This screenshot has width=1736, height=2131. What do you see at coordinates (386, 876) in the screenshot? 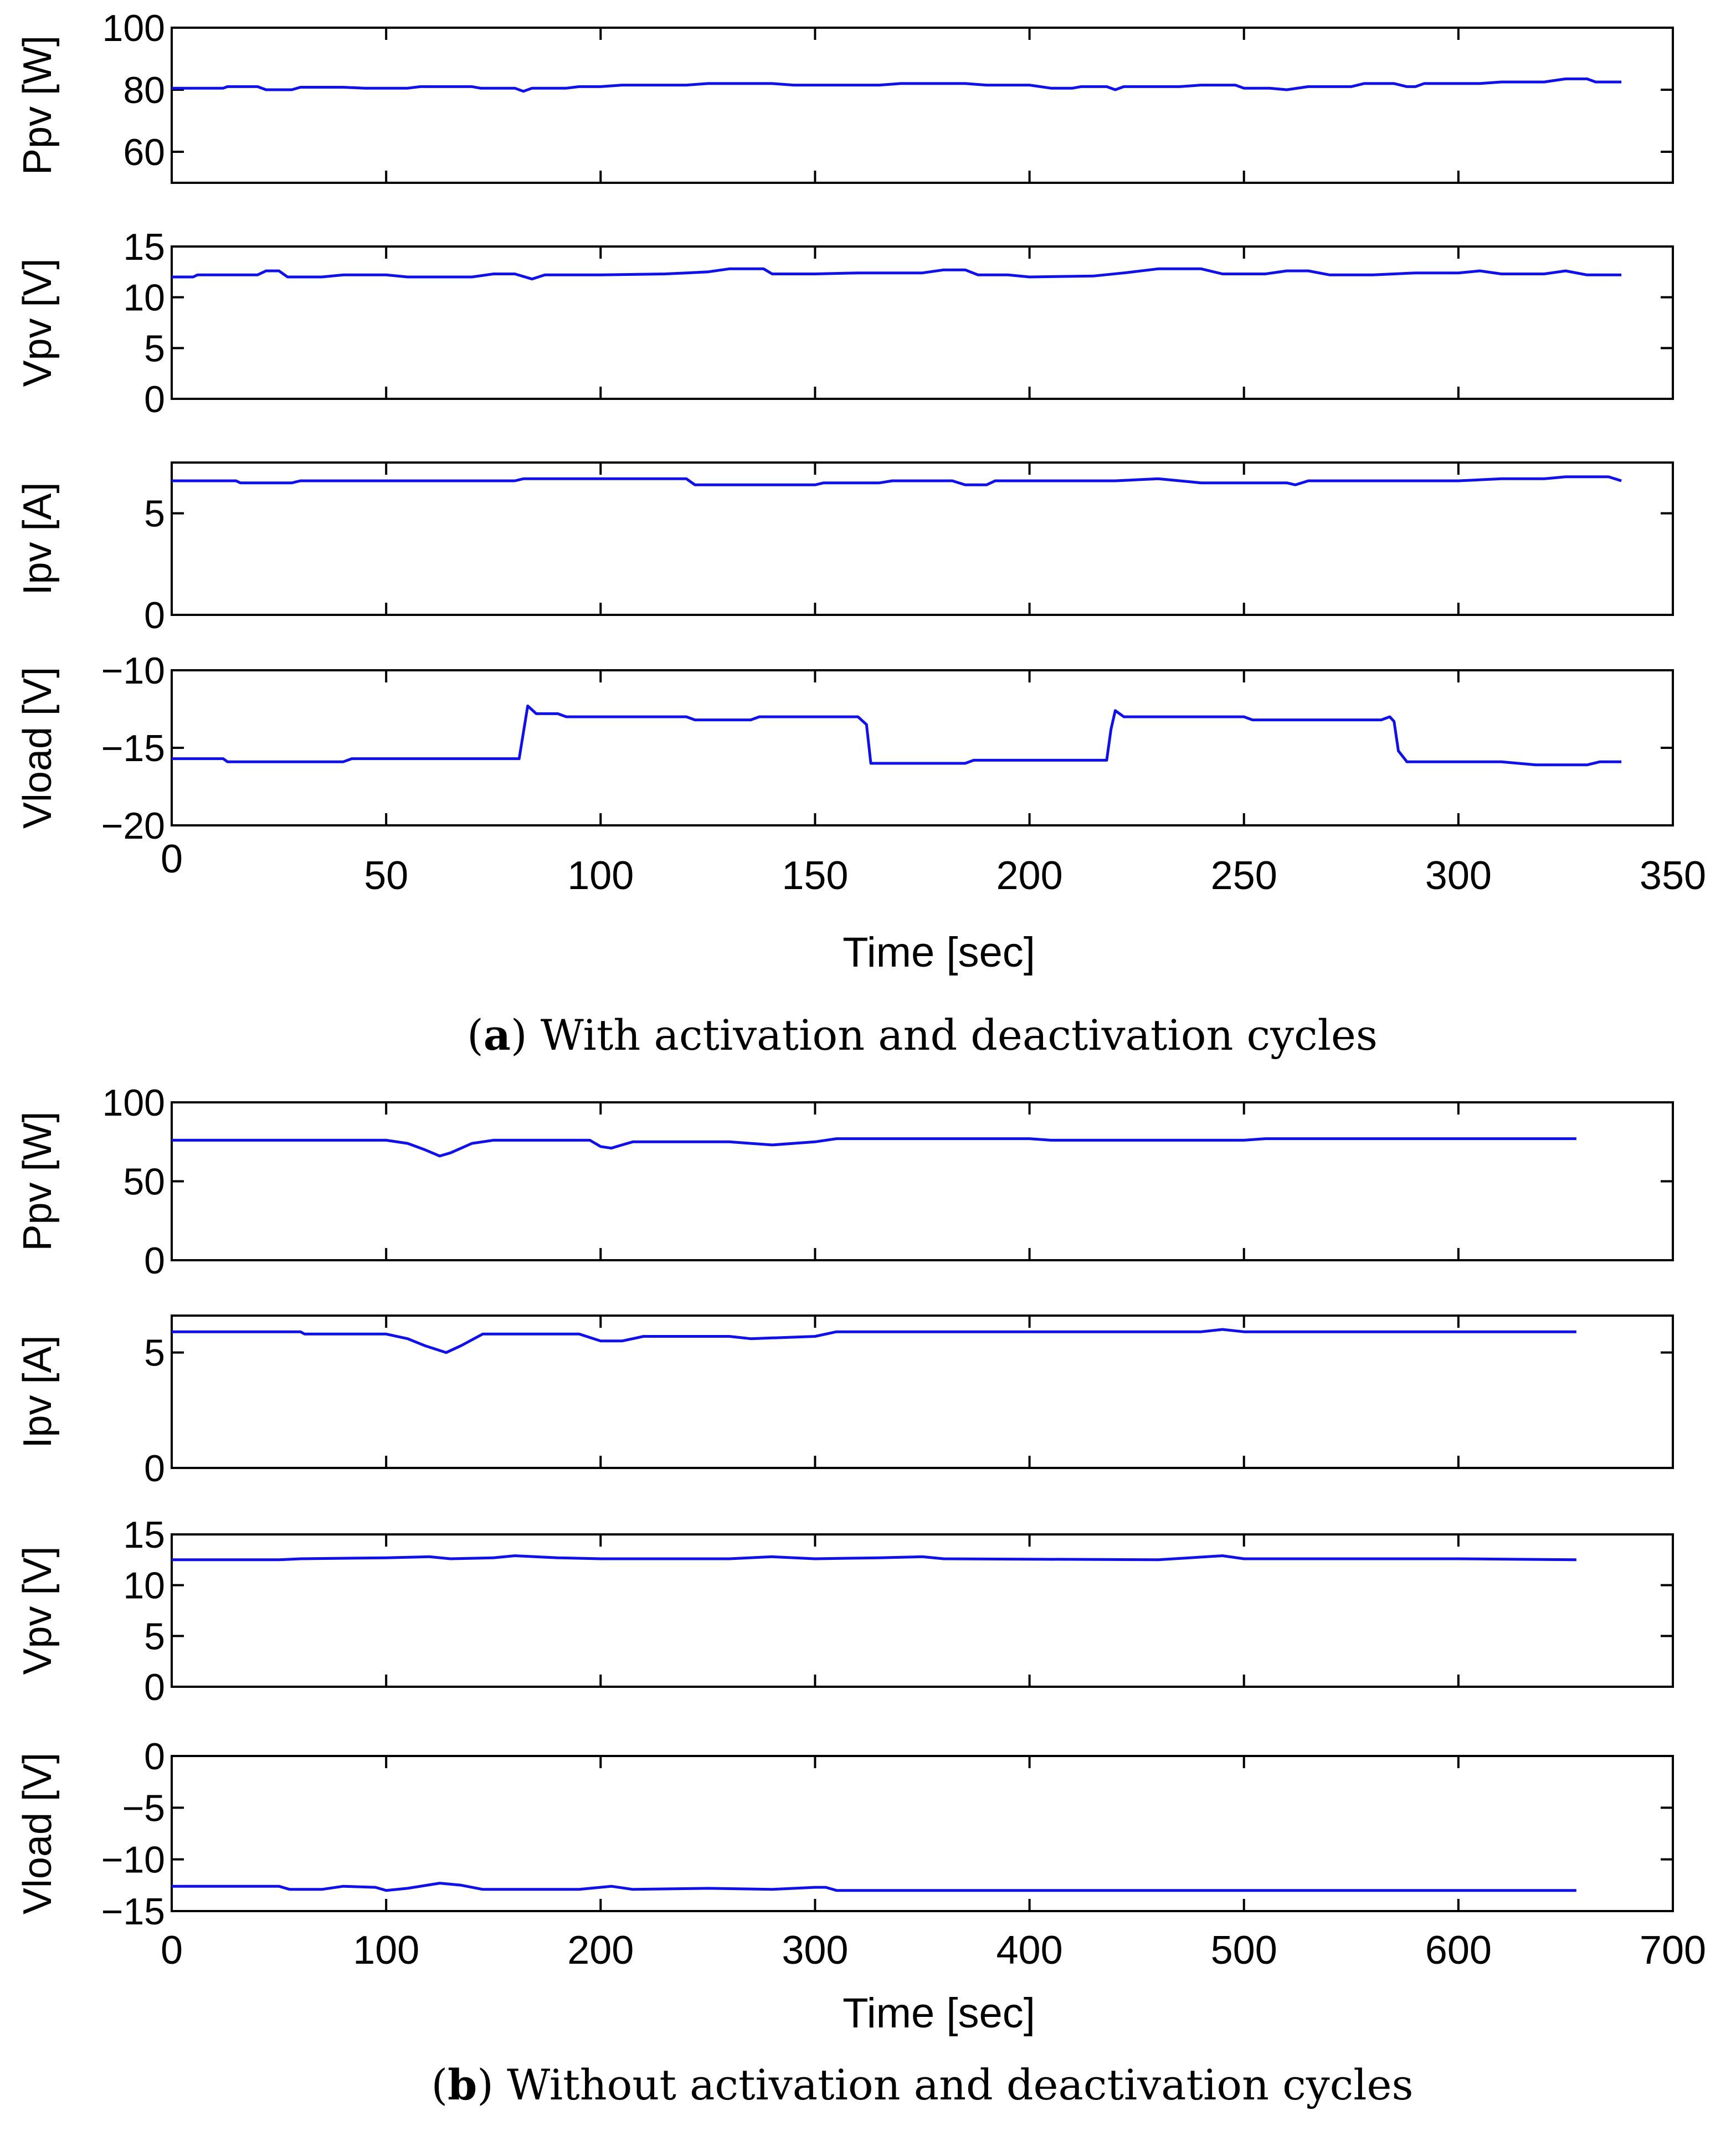
I see `x-tick-label: 50` at bounding box center [386, 876].